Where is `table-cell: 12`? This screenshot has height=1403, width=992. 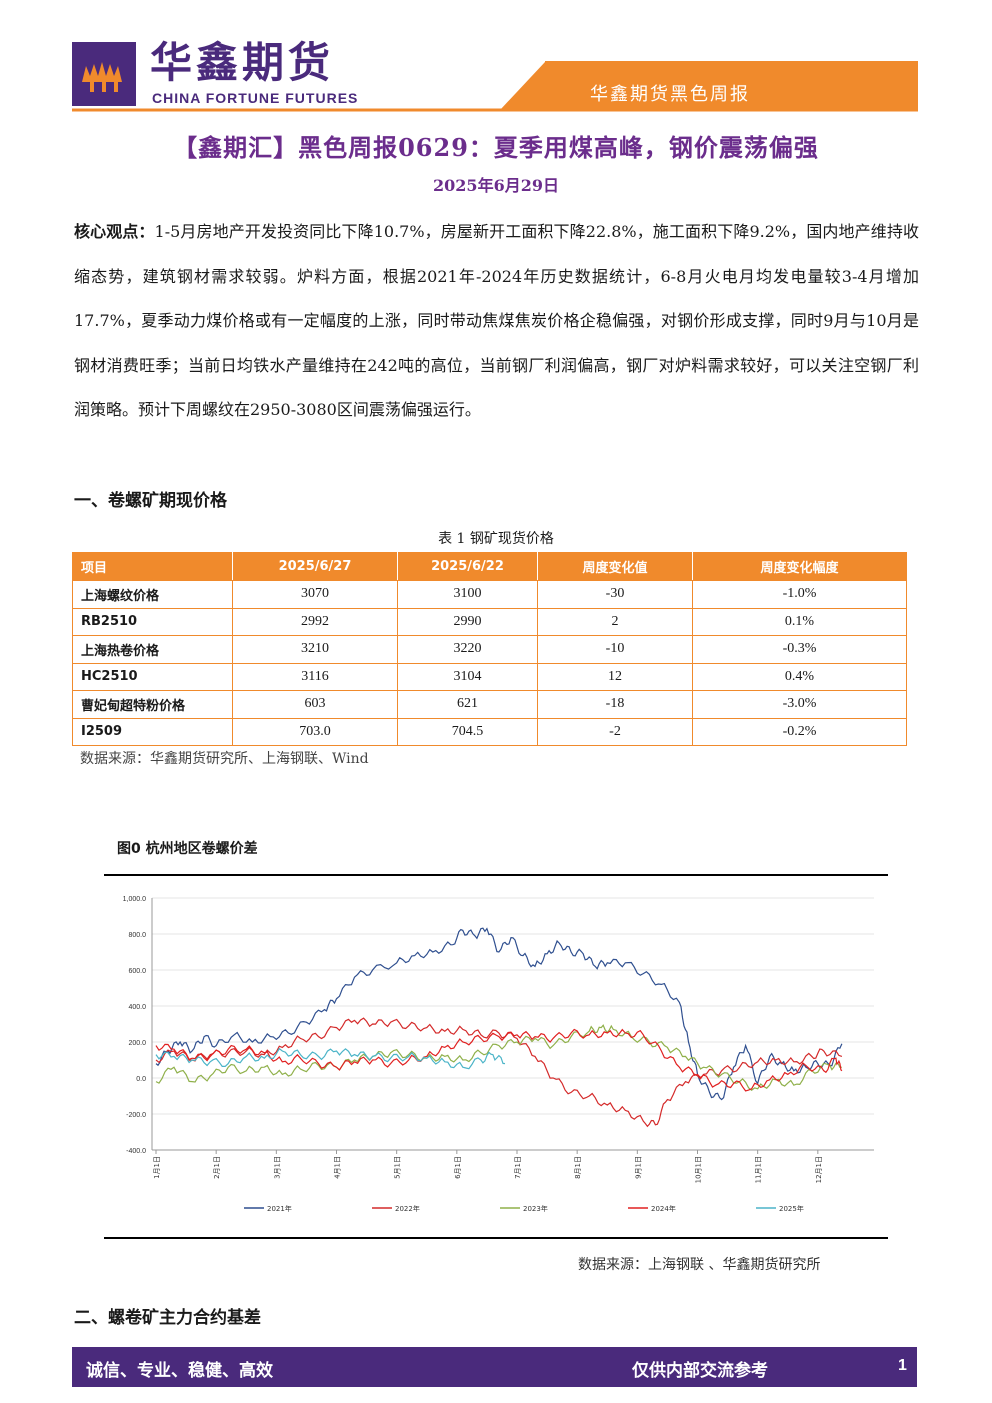 table-cell: 12 is located at coordinates (615, 676).